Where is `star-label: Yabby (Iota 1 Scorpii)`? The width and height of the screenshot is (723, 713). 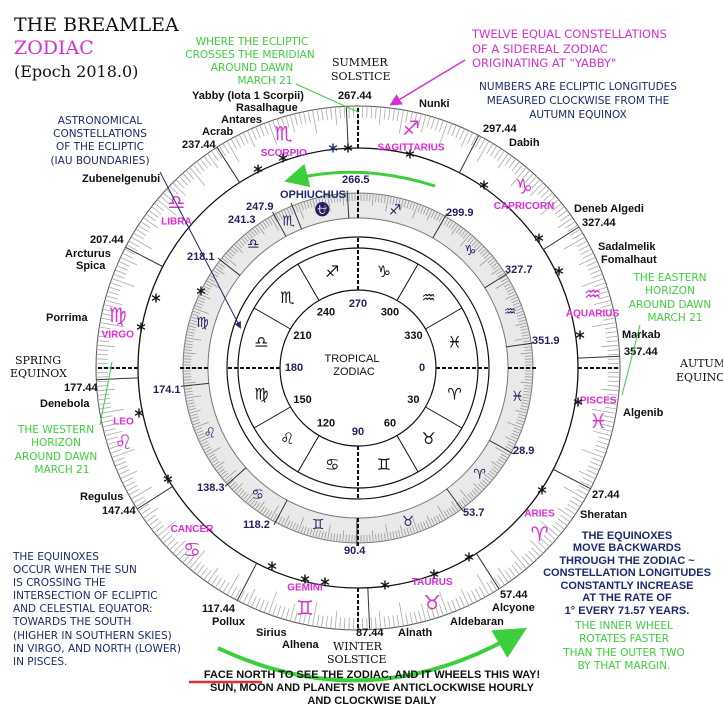 star-label: Yabby (Iota 1 Scorpii) is located at coordinates (248, 96).